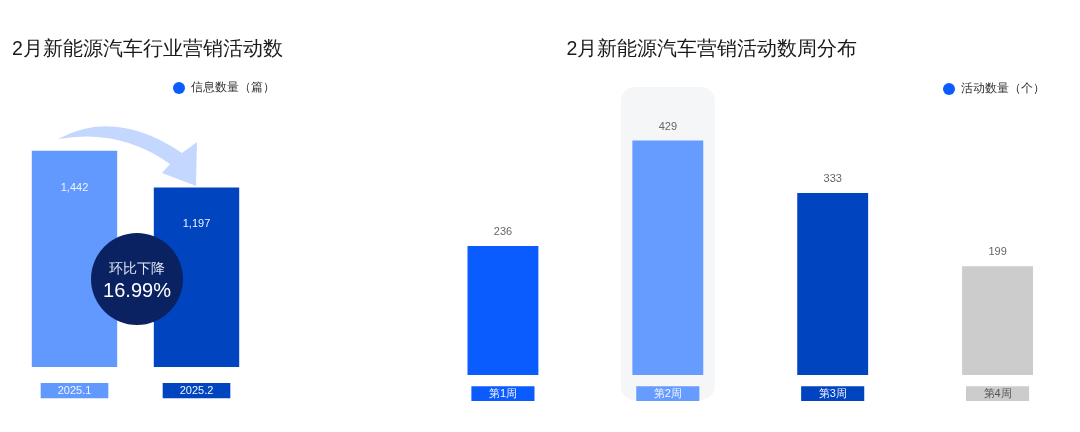 This screenshot has width=1080, height=432. What do you see at coordinates (667, 392) in the screenshot?
I see `x-tick-label: 第2周` at bounding box center [667, 392].